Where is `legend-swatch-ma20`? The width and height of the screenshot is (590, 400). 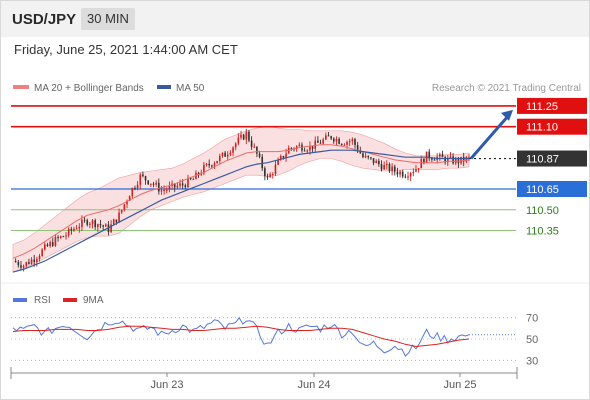
legend-swatch-ma20 is located at coordinates (21, 87).